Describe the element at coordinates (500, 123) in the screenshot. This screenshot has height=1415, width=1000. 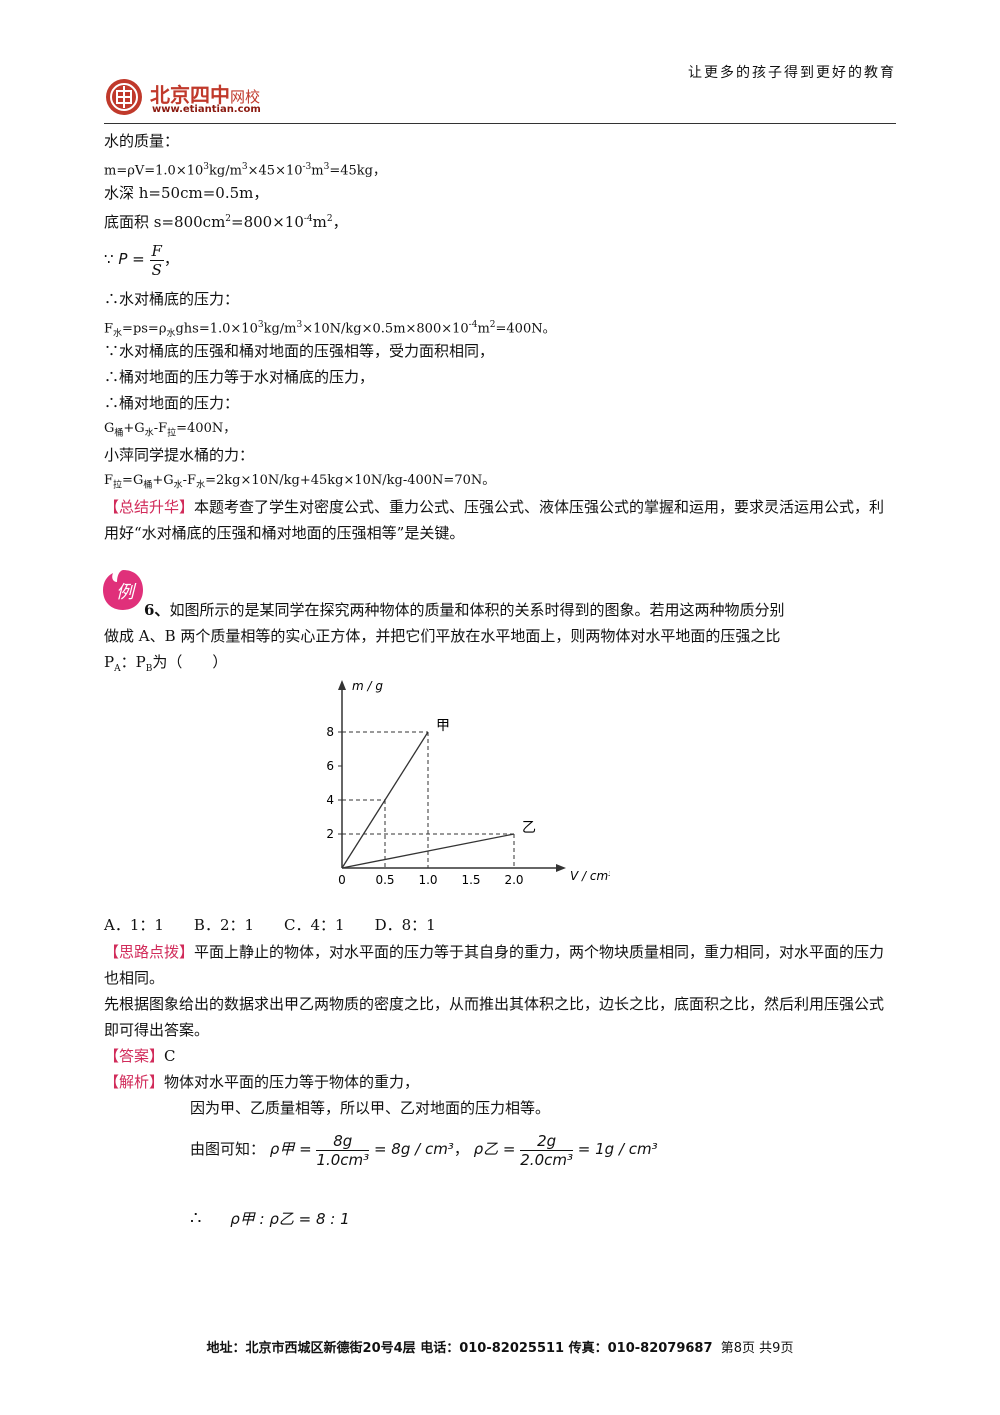
I see `header-divider` at that location.